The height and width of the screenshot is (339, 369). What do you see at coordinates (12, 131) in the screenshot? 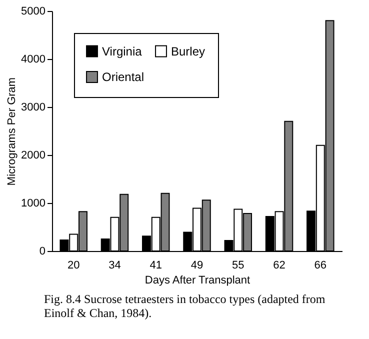
I see `y-axis-title: Micrograms Per Gram` at bounding box center [12, 131].